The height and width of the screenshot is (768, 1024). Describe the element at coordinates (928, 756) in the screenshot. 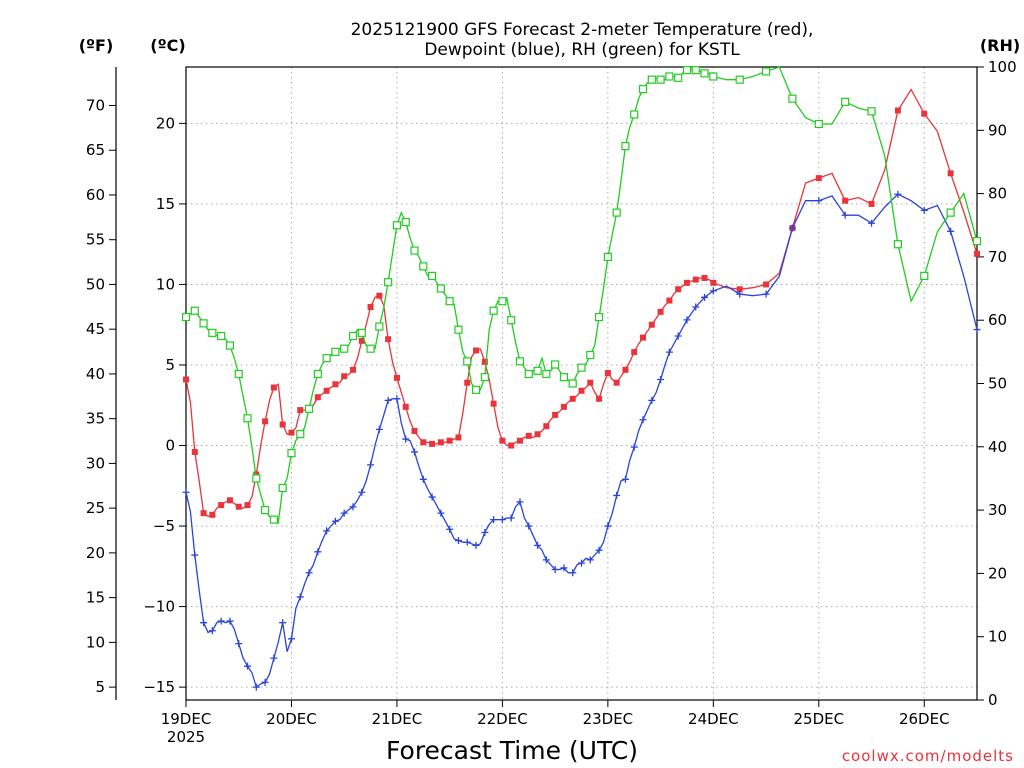

I see `credit-text: coolwx.com/modelts` at that location.